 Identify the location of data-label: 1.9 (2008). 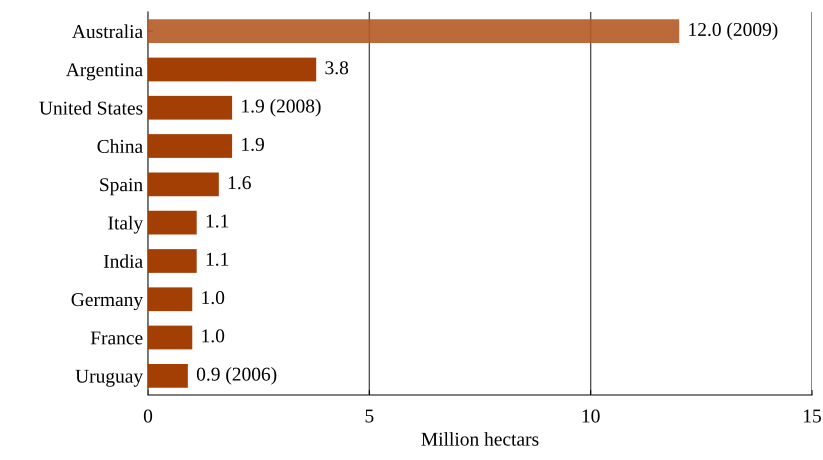
(281, 107).